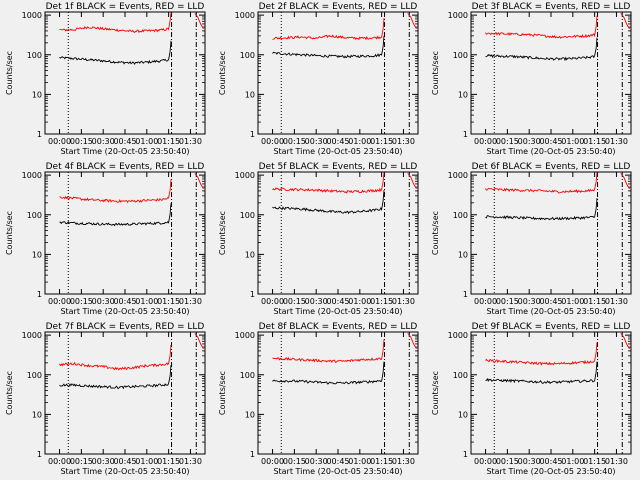 The height and width of the screenshot is (480, 640). Describe the element at coordinates (551, 7) in the screenshot. I see `panel-title: Det 3f BLACK = Events, RED = LLD` at that location.